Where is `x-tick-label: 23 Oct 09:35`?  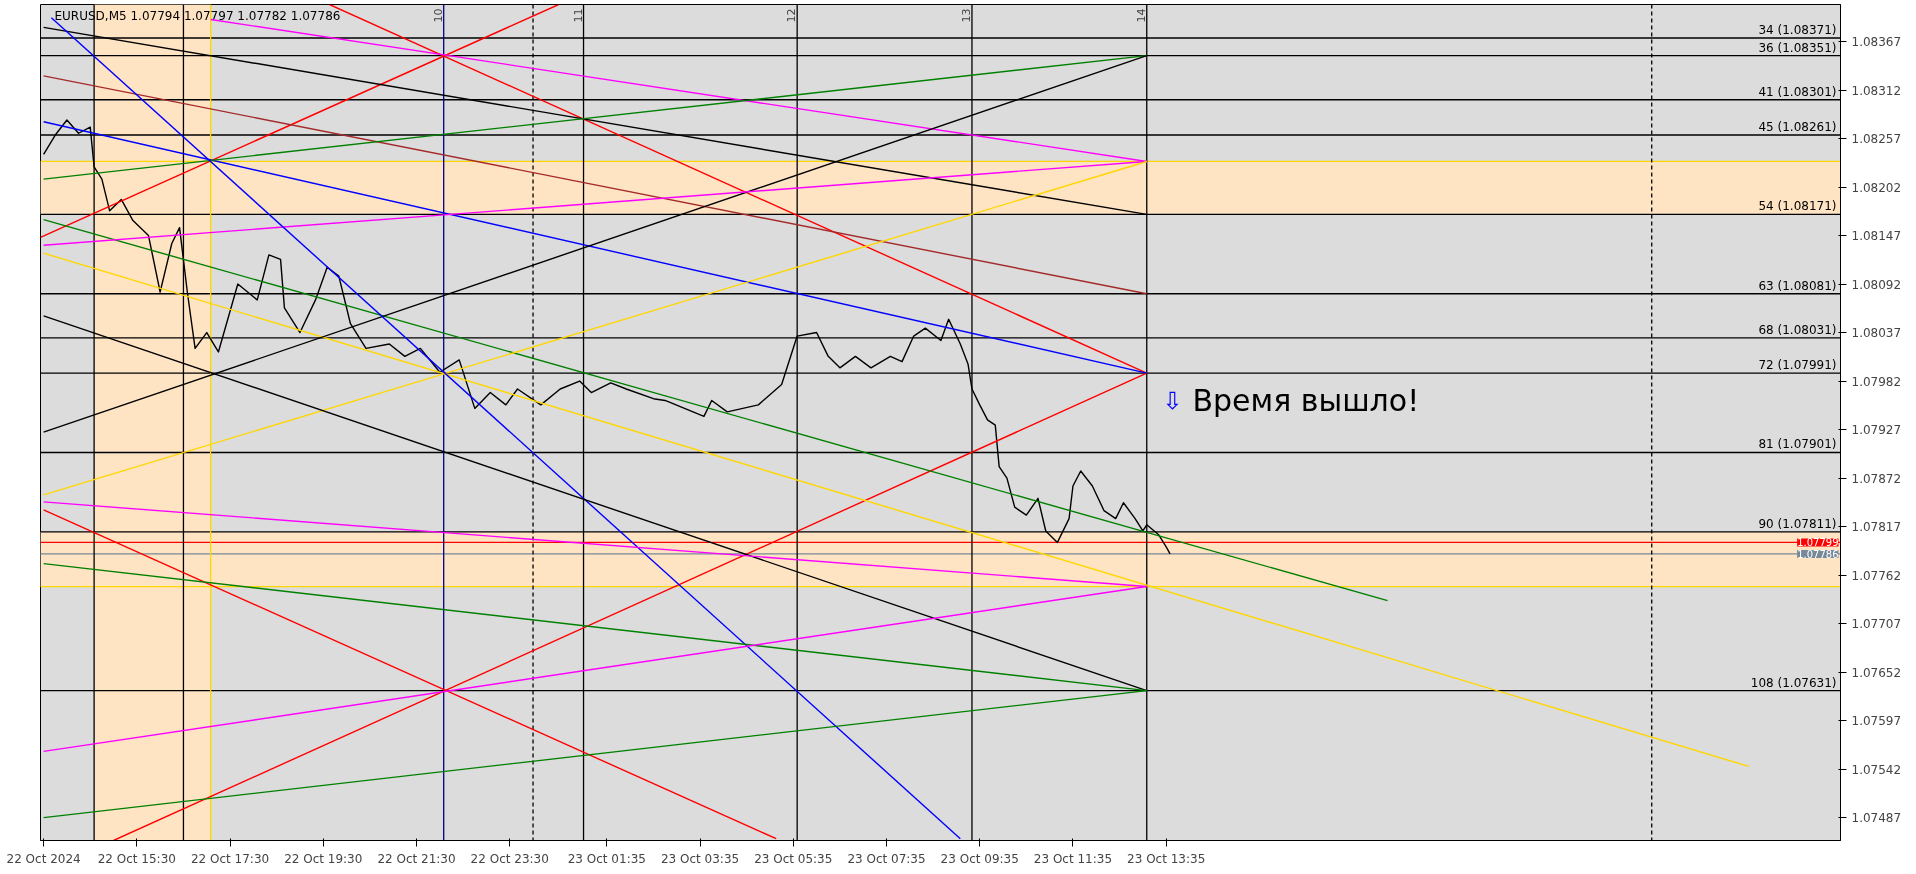
x-tick-label: 23 Oct 09:35 is located at coordinates (979, 858).